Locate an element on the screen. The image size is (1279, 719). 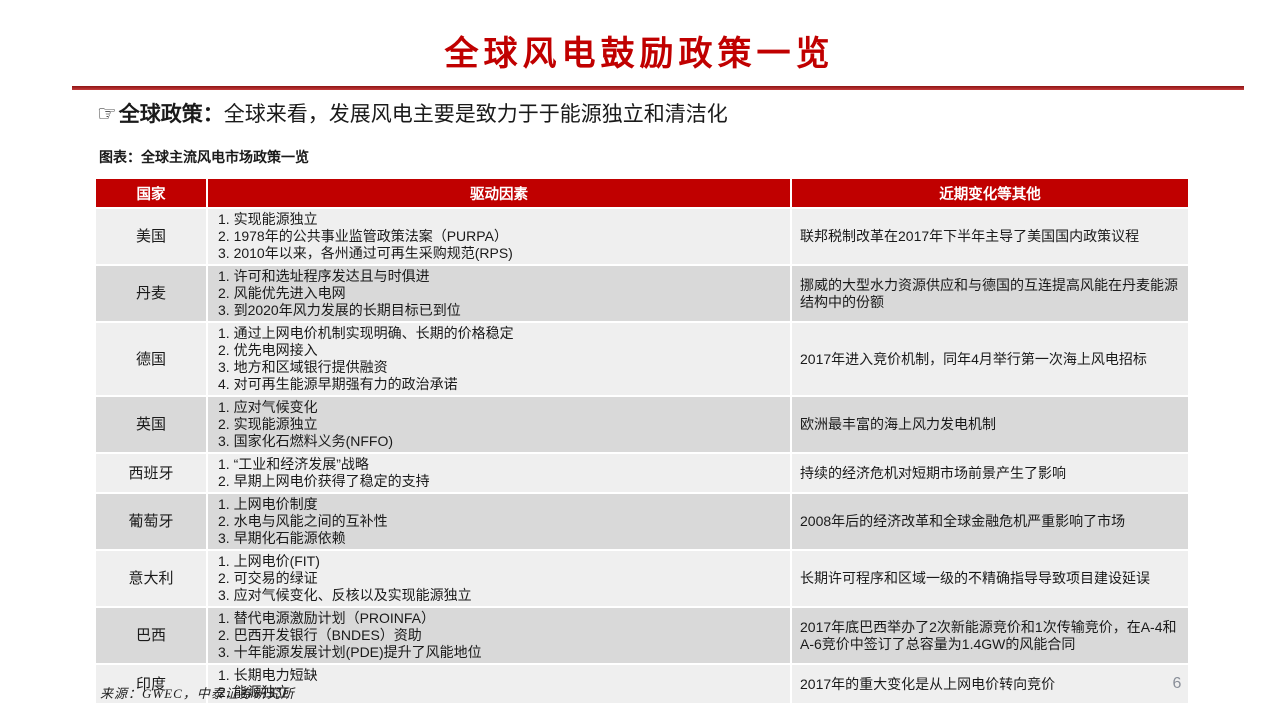
source-note: 来源：GWEC，中泰证券研究所 is located at coordinates (197, 693).